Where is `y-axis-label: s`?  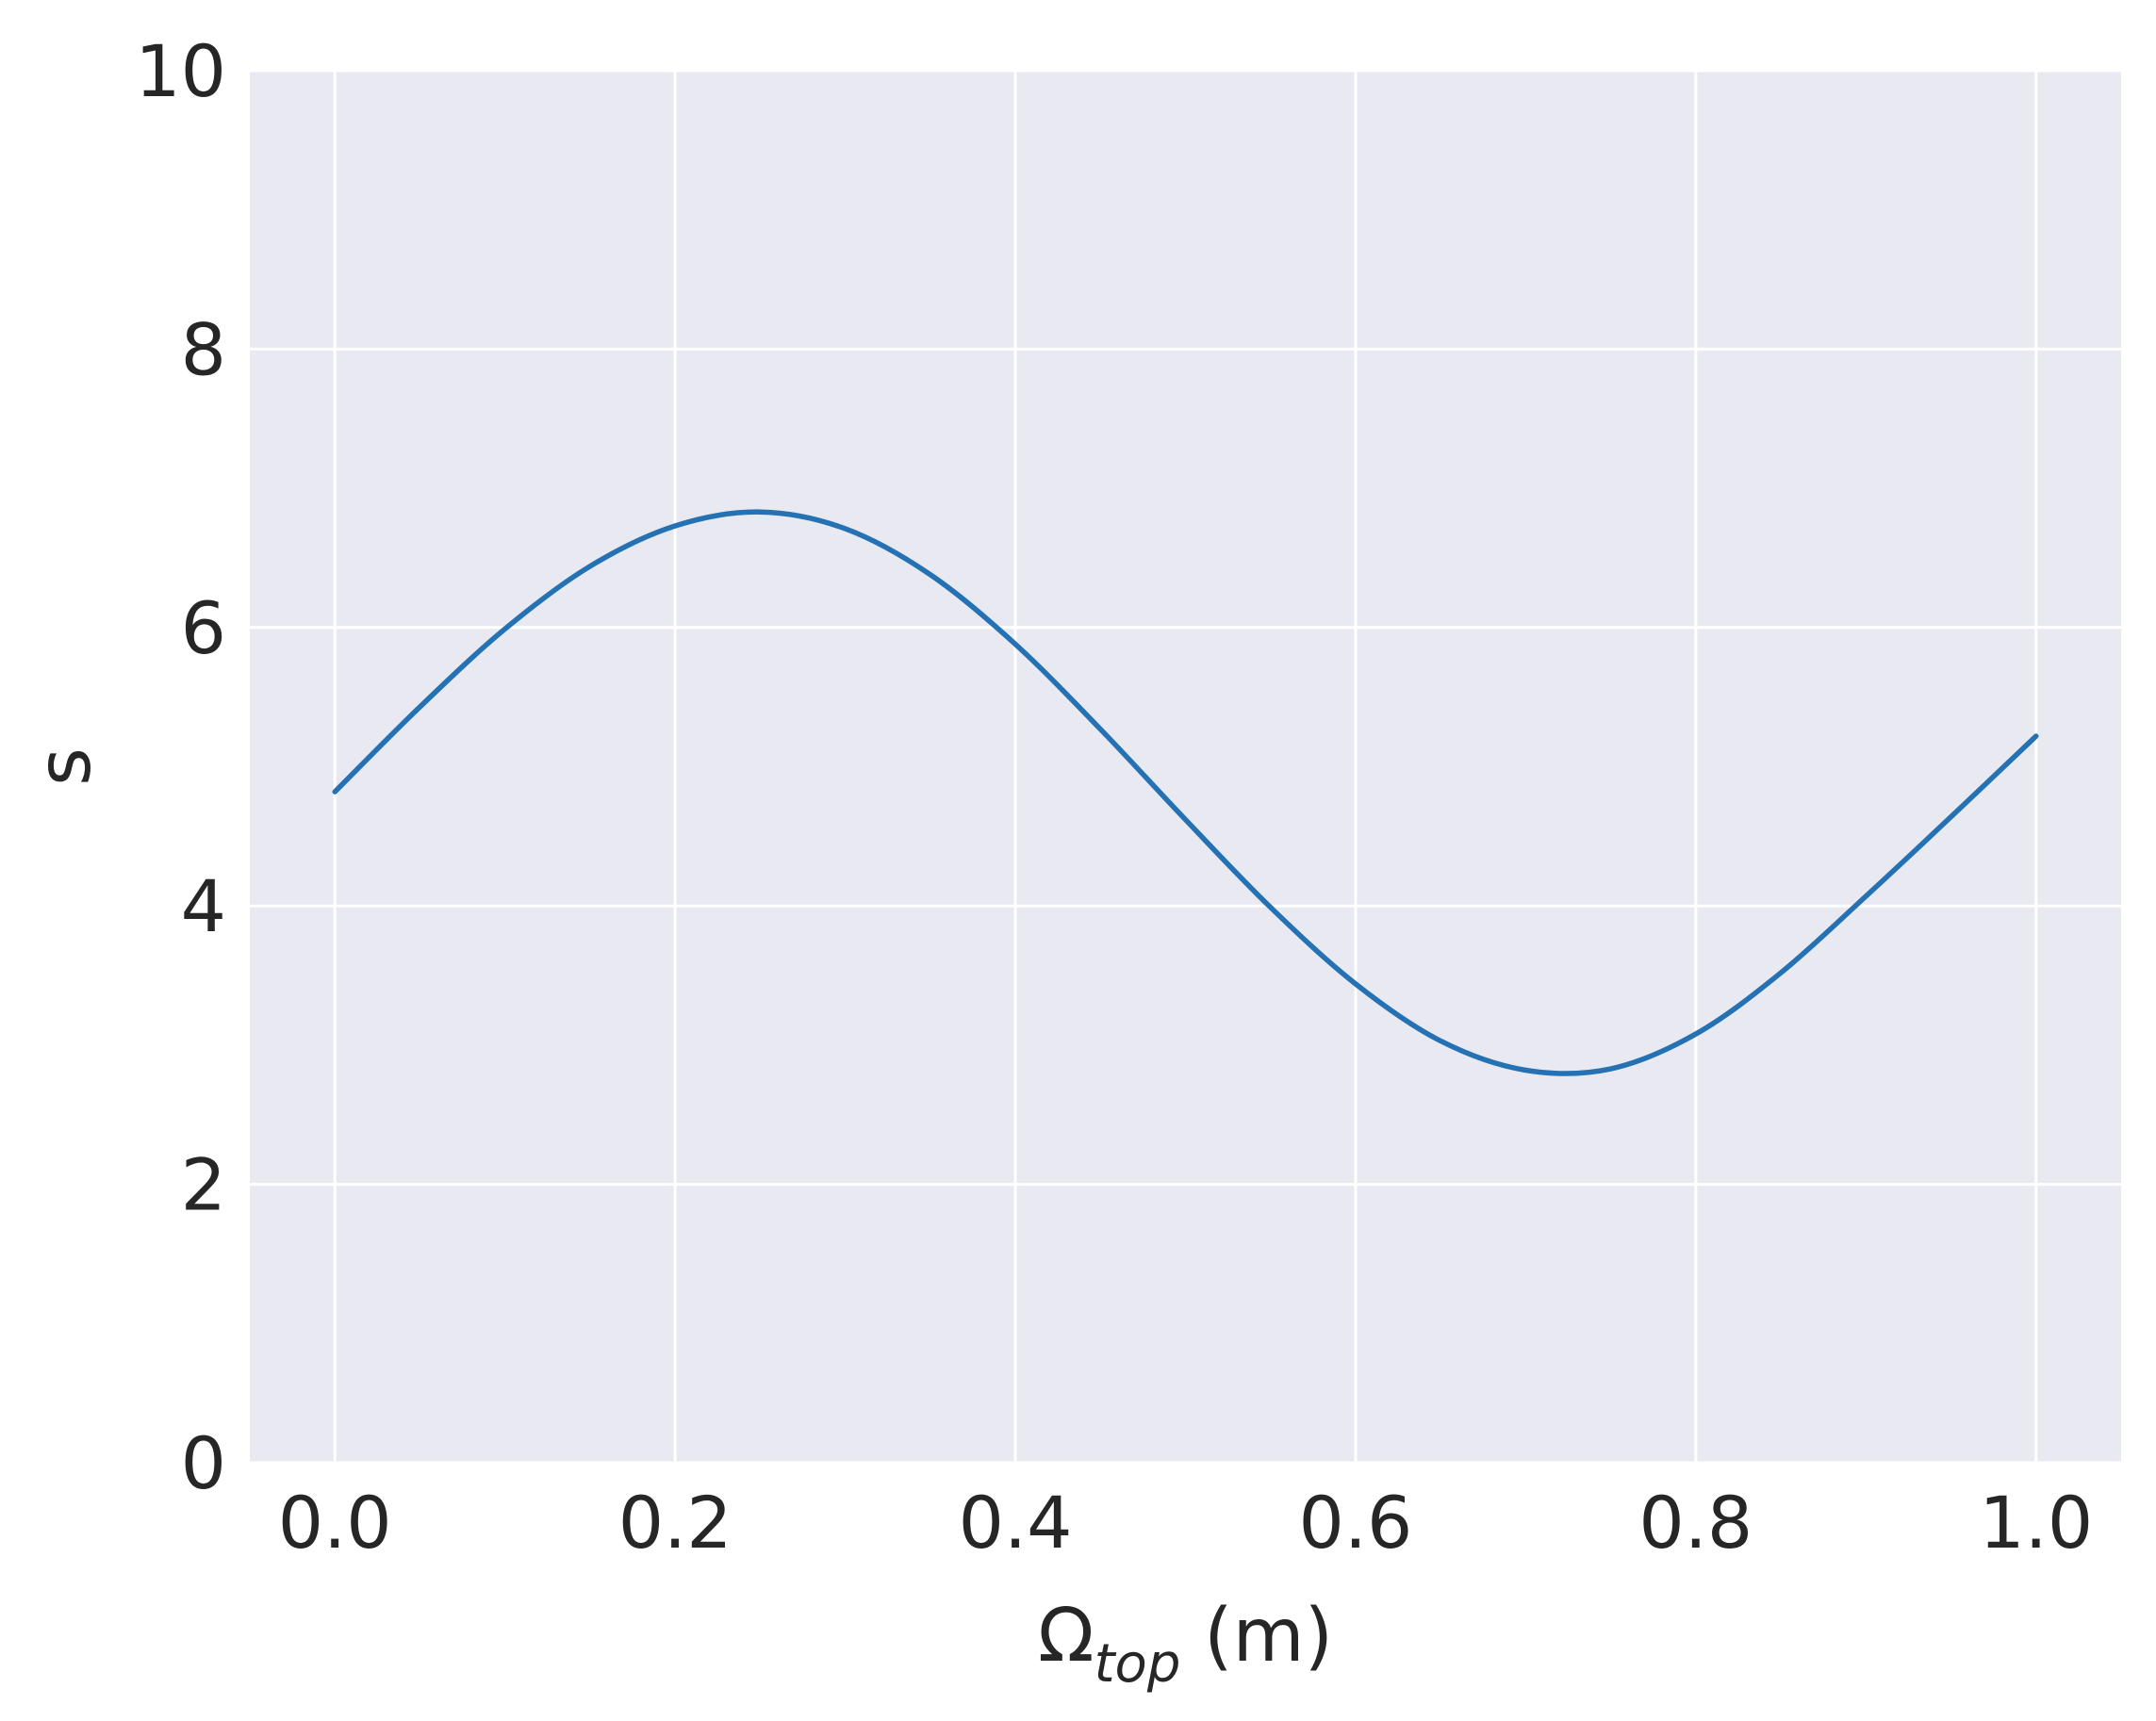 y-axis-label: s is located at coordinates (65, 766).